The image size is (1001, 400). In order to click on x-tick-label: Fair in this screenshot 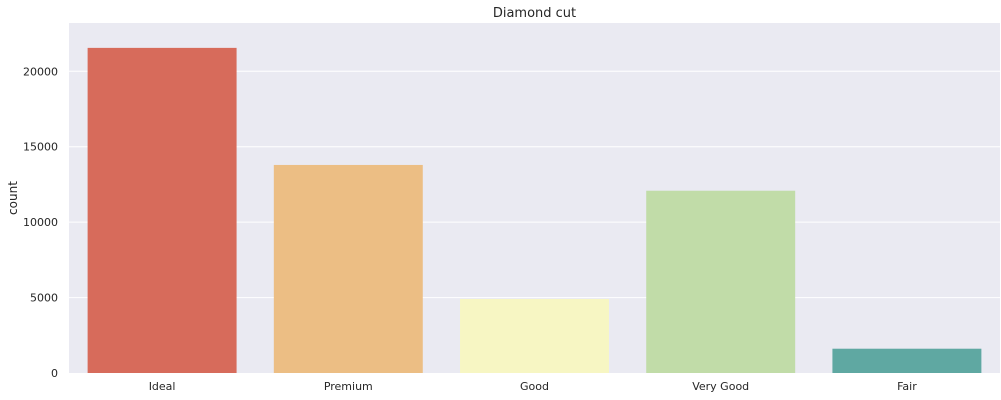, I will do `click(907, 386)`.